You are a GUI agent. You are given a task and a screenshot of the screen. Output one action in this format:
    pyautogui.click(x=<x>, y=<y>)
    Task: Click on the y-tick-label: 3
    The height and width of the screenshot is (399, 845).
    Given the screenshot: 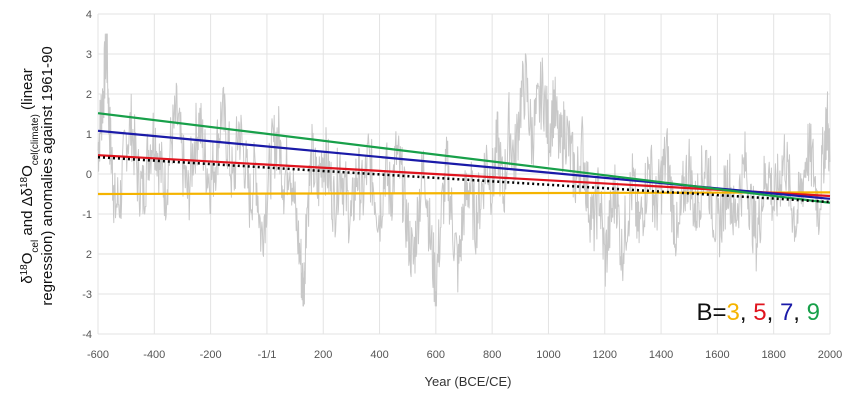 What is the action you would take?
    pyautogui.click(x=89, y=55)
    